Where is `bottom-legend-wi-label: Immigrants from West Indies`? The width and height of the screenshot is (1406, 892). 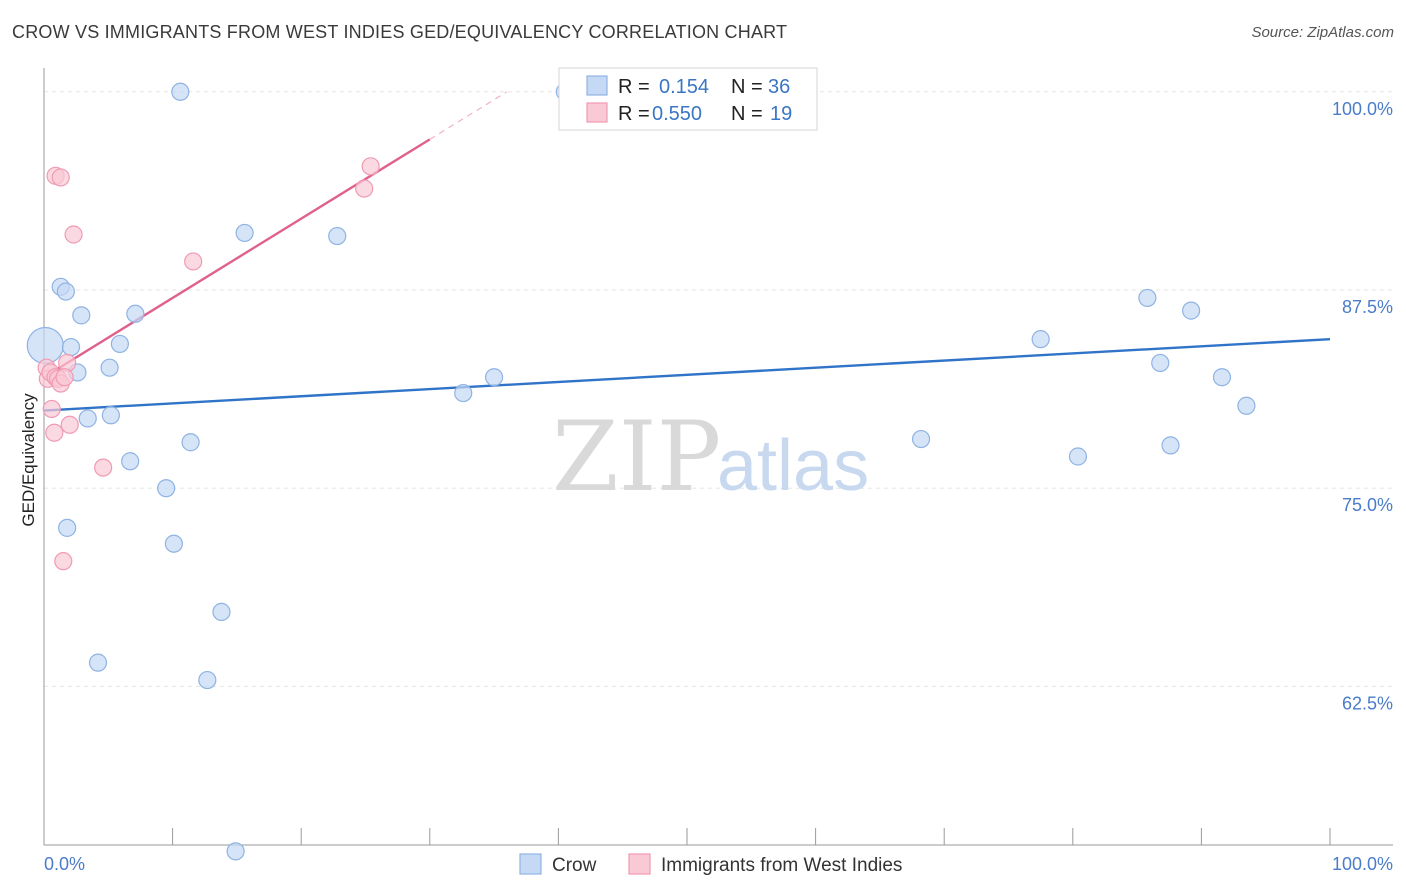 bottom-legend-wi-label: Immigrants from West Indies is located at coordinates (781, 865).